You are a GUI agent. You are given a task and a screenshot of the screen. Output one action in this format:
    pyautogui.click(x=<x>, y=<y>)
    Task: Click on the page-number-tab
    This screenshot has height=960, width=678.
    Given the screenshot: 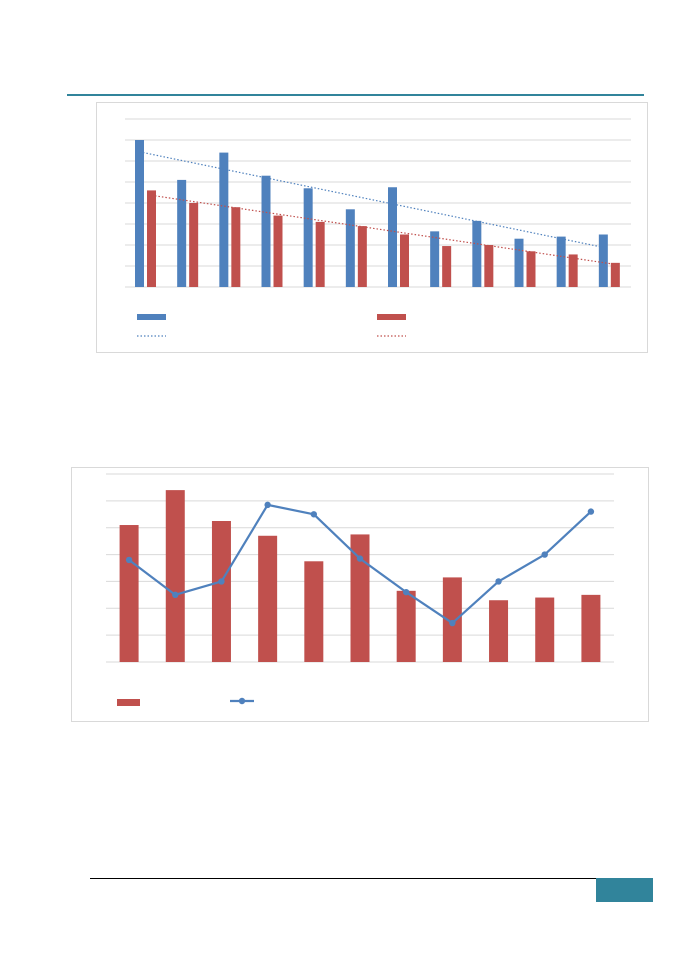 What is the action you would take?
    pyautogui.click(x=624, y=890)
    